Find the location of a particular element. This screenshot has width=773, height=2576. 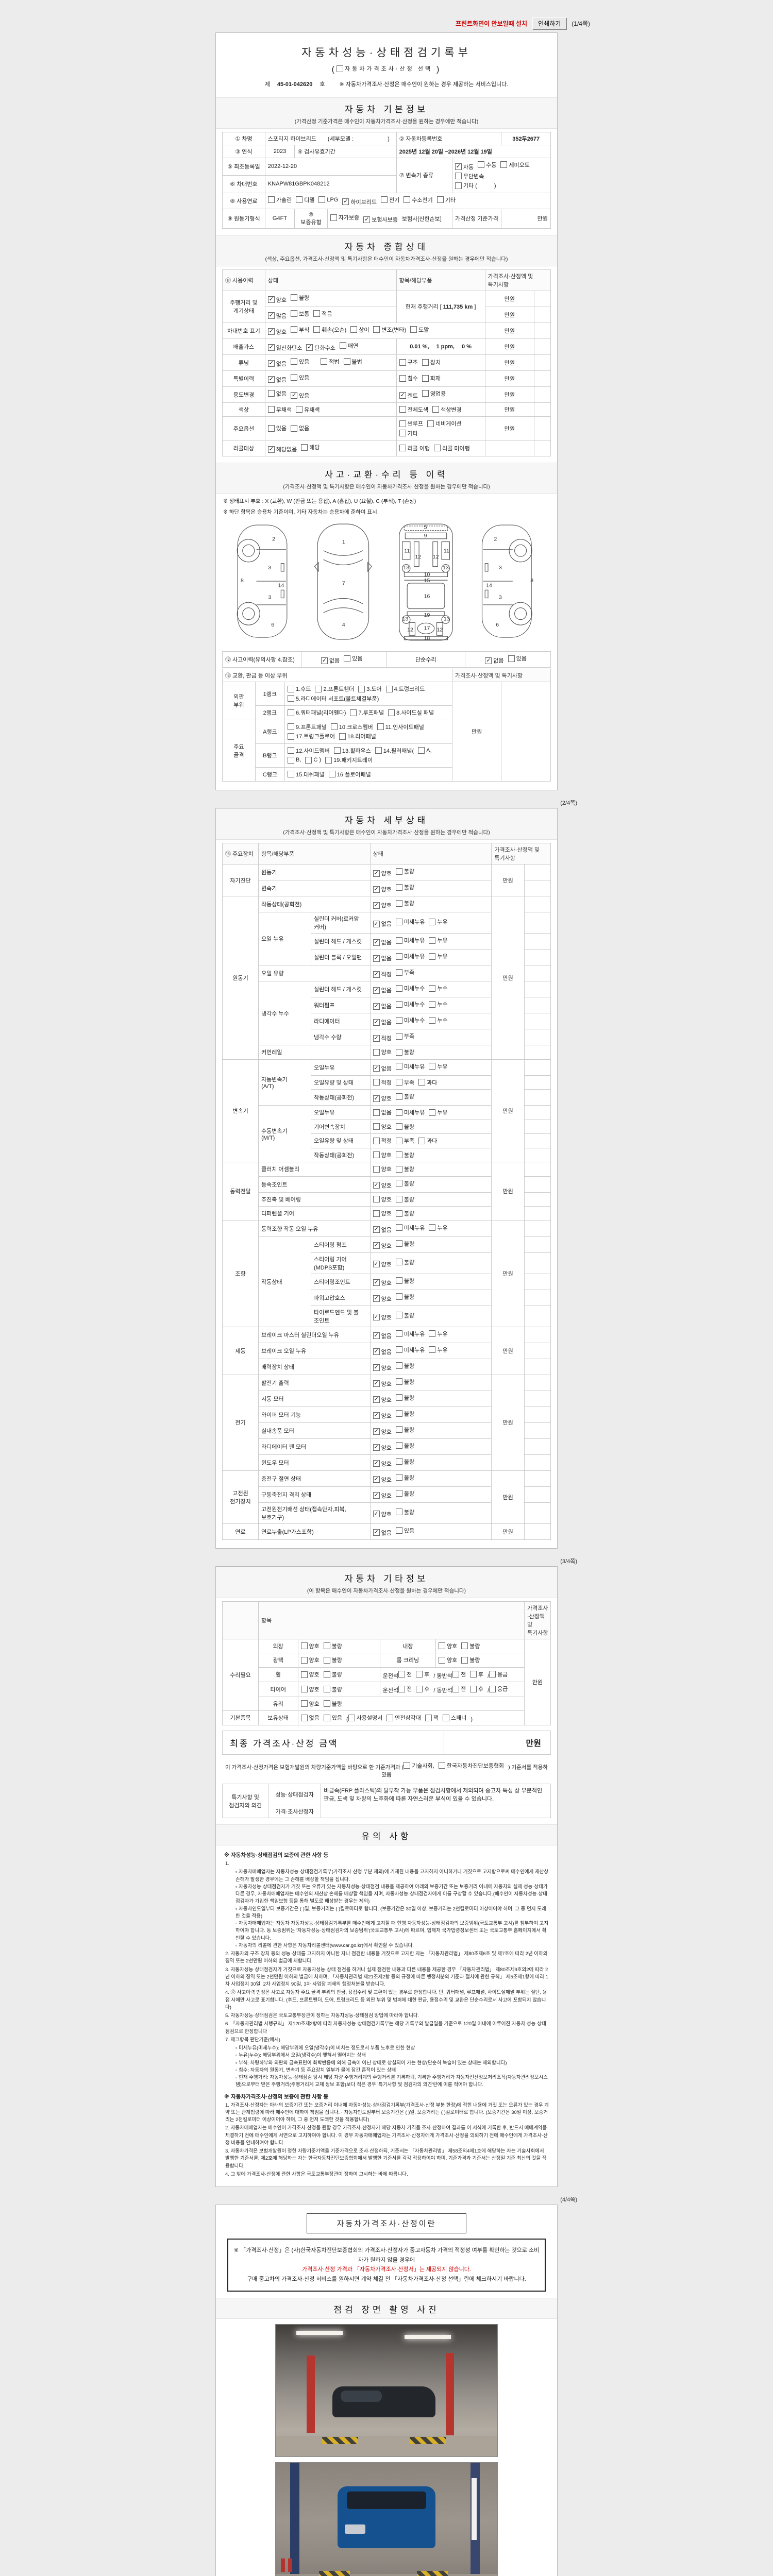

checkbox: 자가보증 is located at coordinates (344, 217).